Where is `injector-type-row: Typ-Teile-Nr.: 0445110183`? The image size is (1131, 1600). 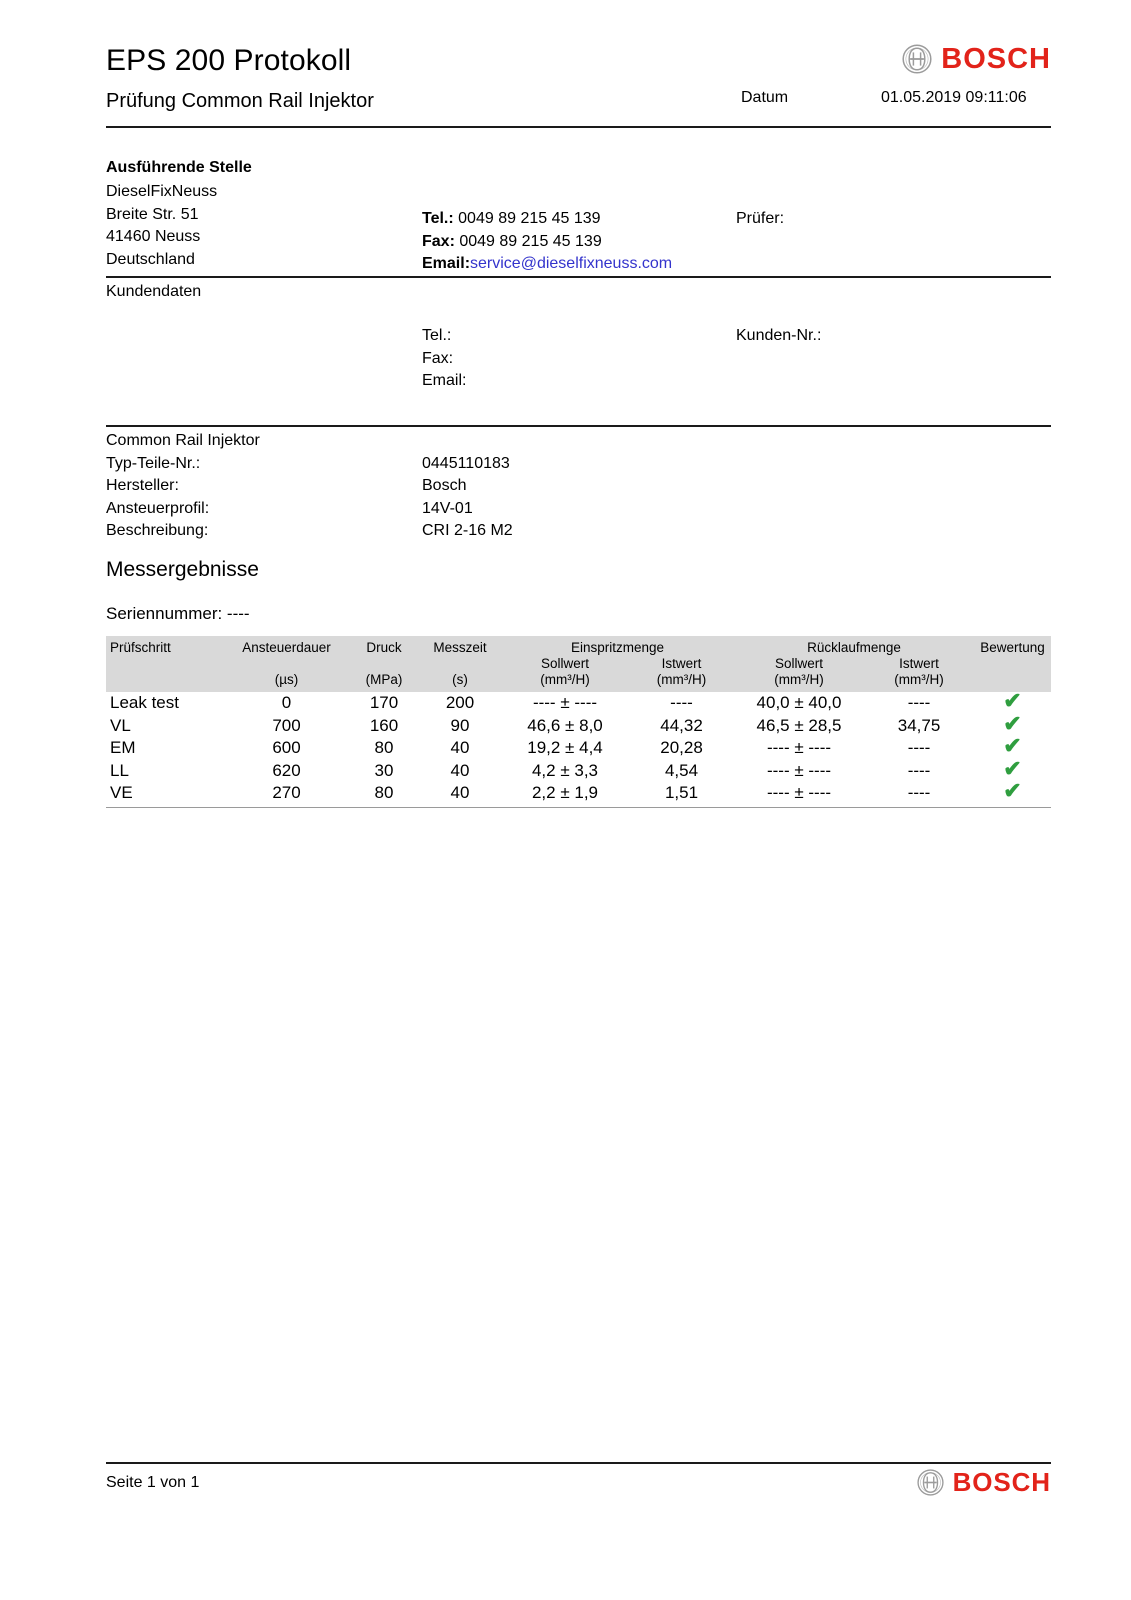
injector-type-row: Typ-Teile-Nr.: 0445110183 is located at coordinates (578, 464).